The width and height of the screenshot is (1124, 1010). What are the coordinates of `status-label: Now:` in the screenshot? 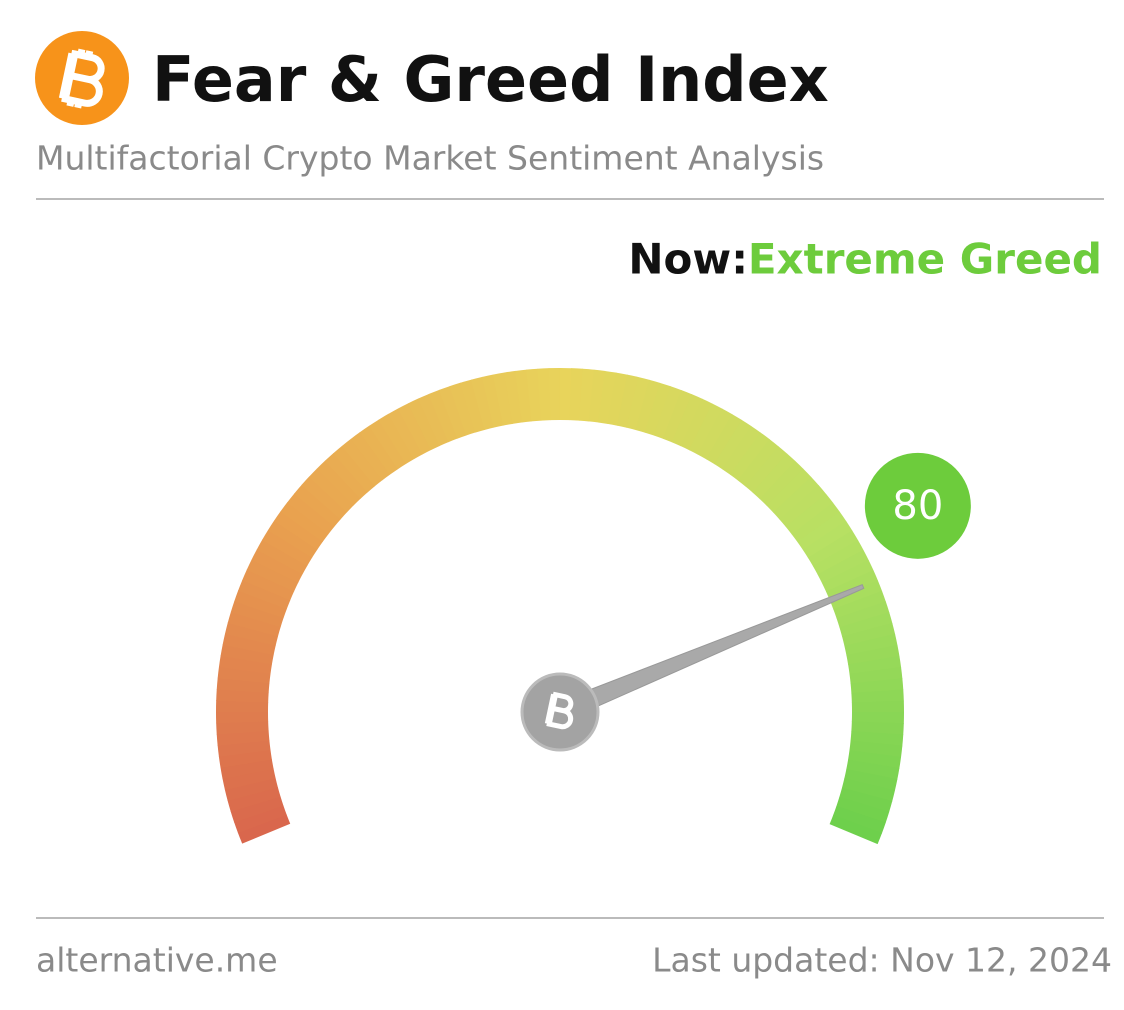 It's located at (688, 259).